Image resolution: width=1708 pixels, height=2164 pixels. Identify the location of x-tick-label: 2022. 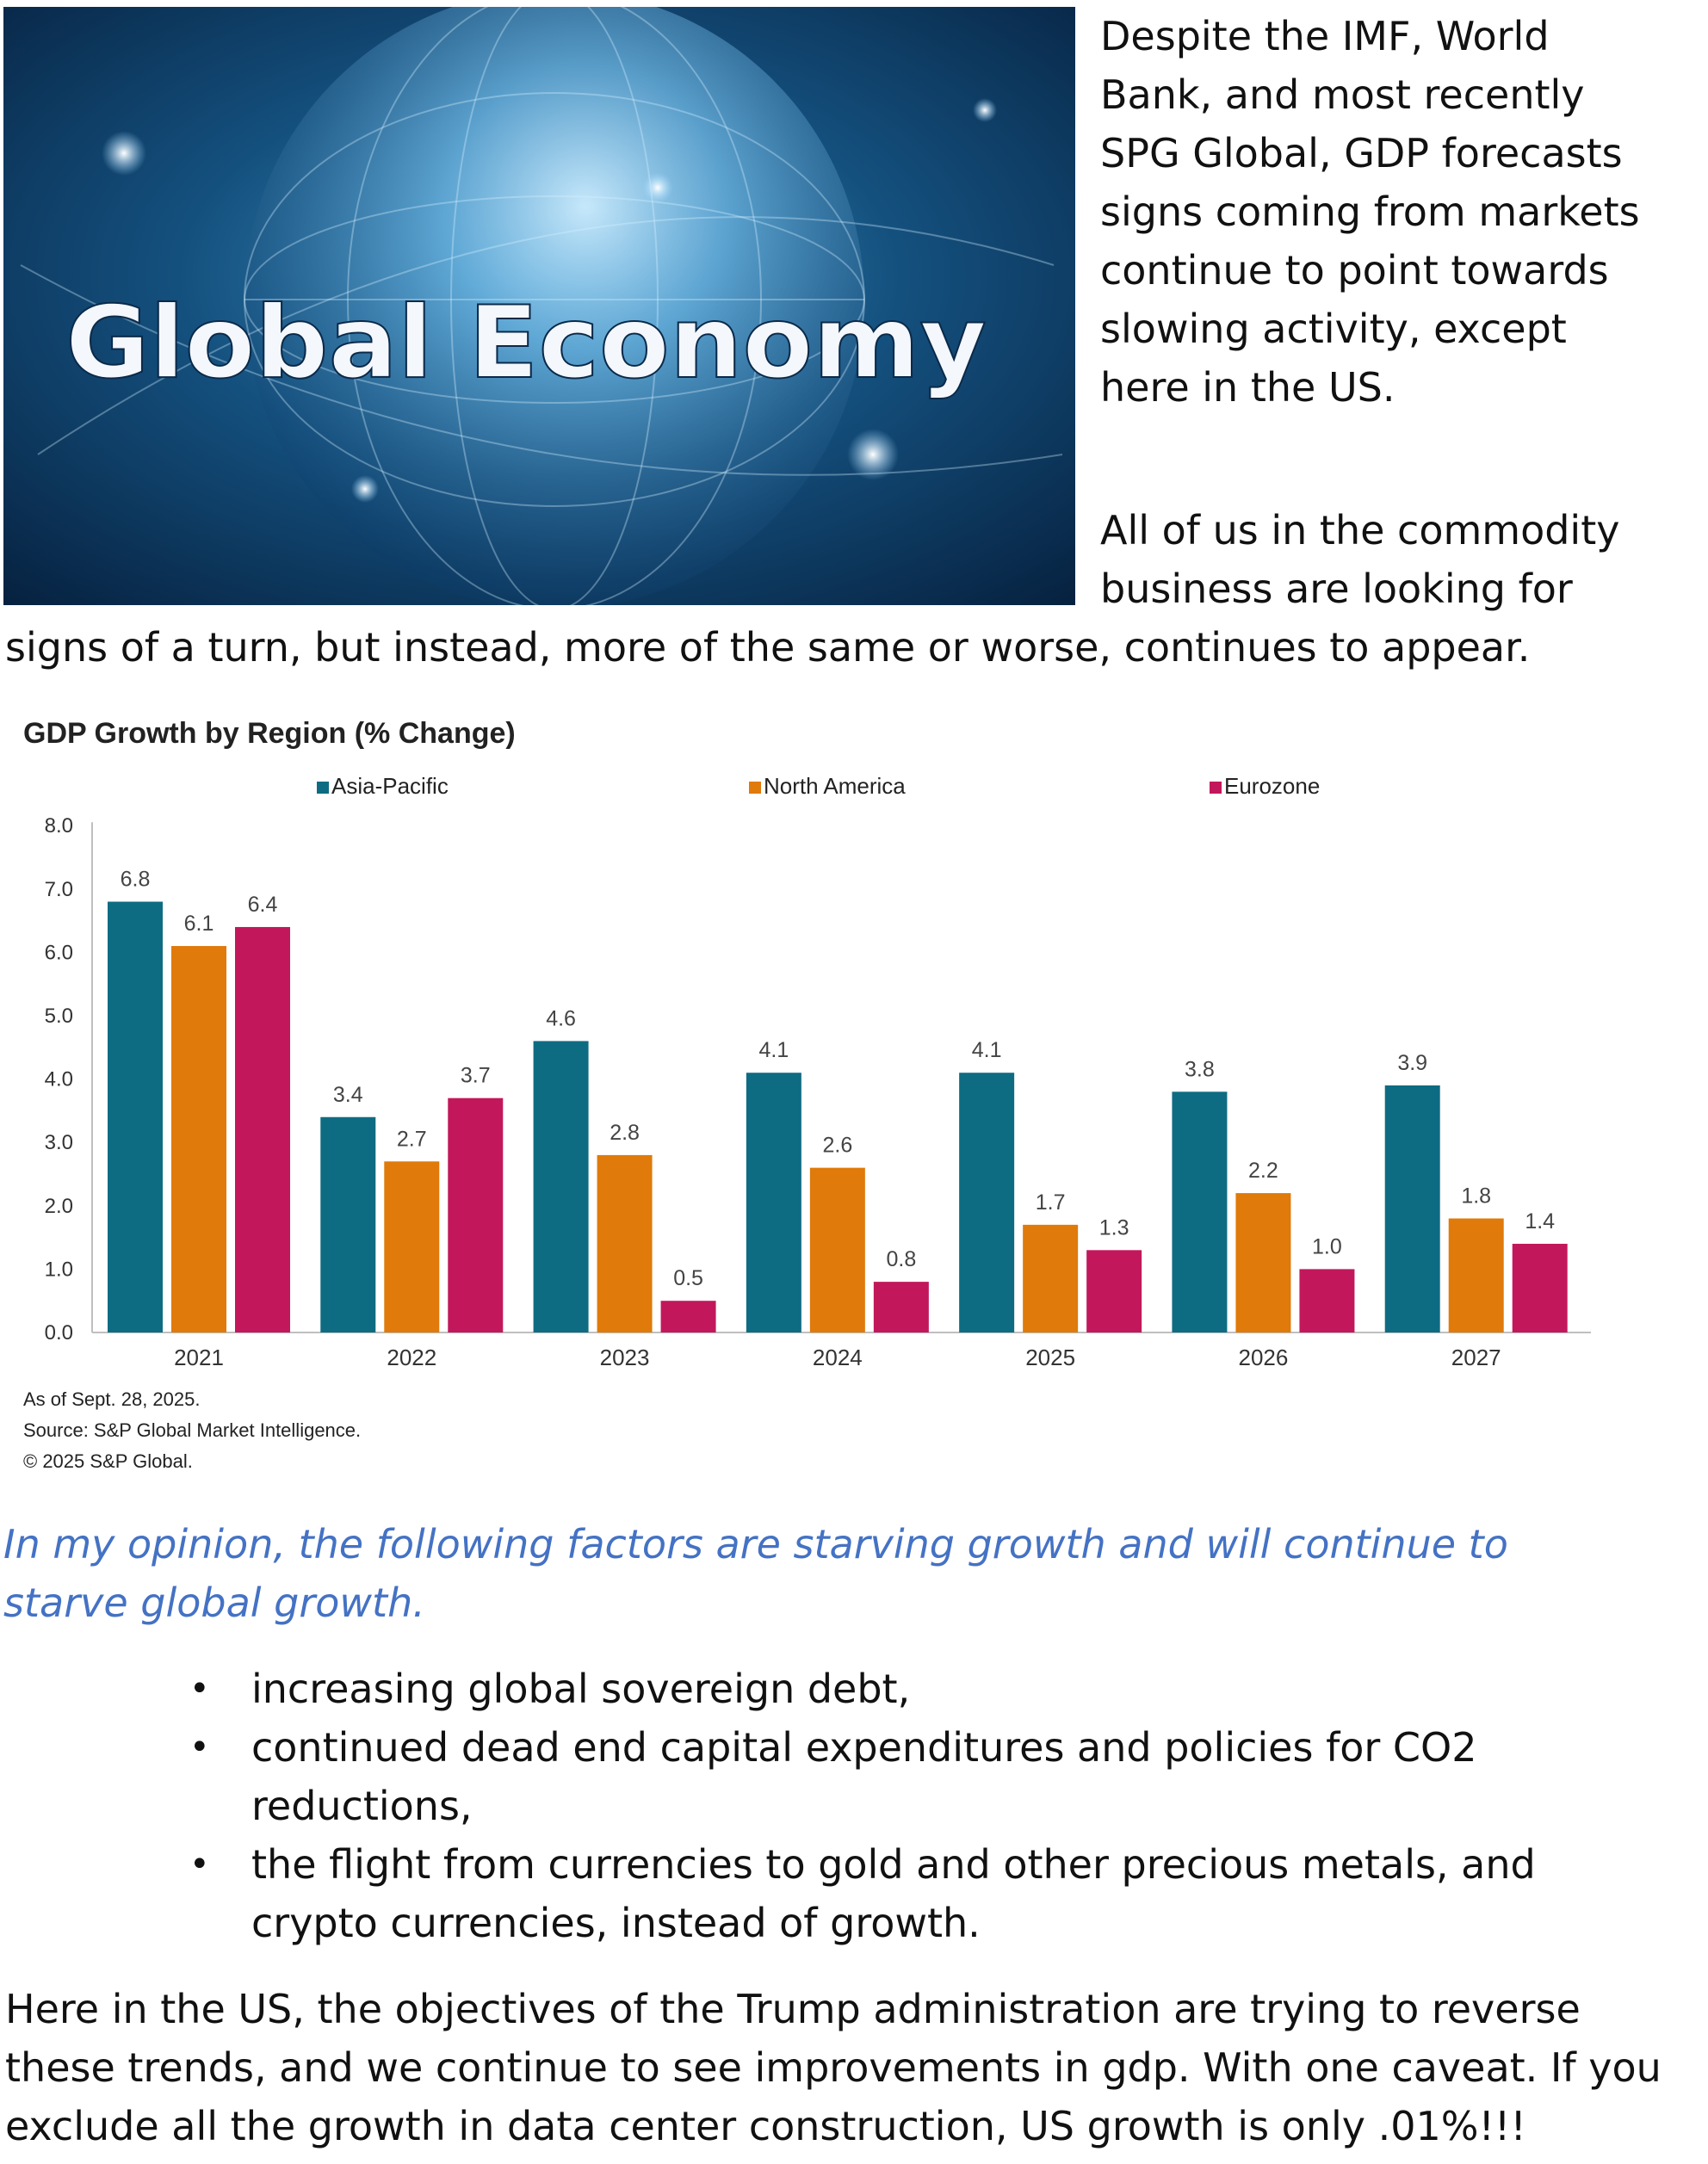
(411, 1357).